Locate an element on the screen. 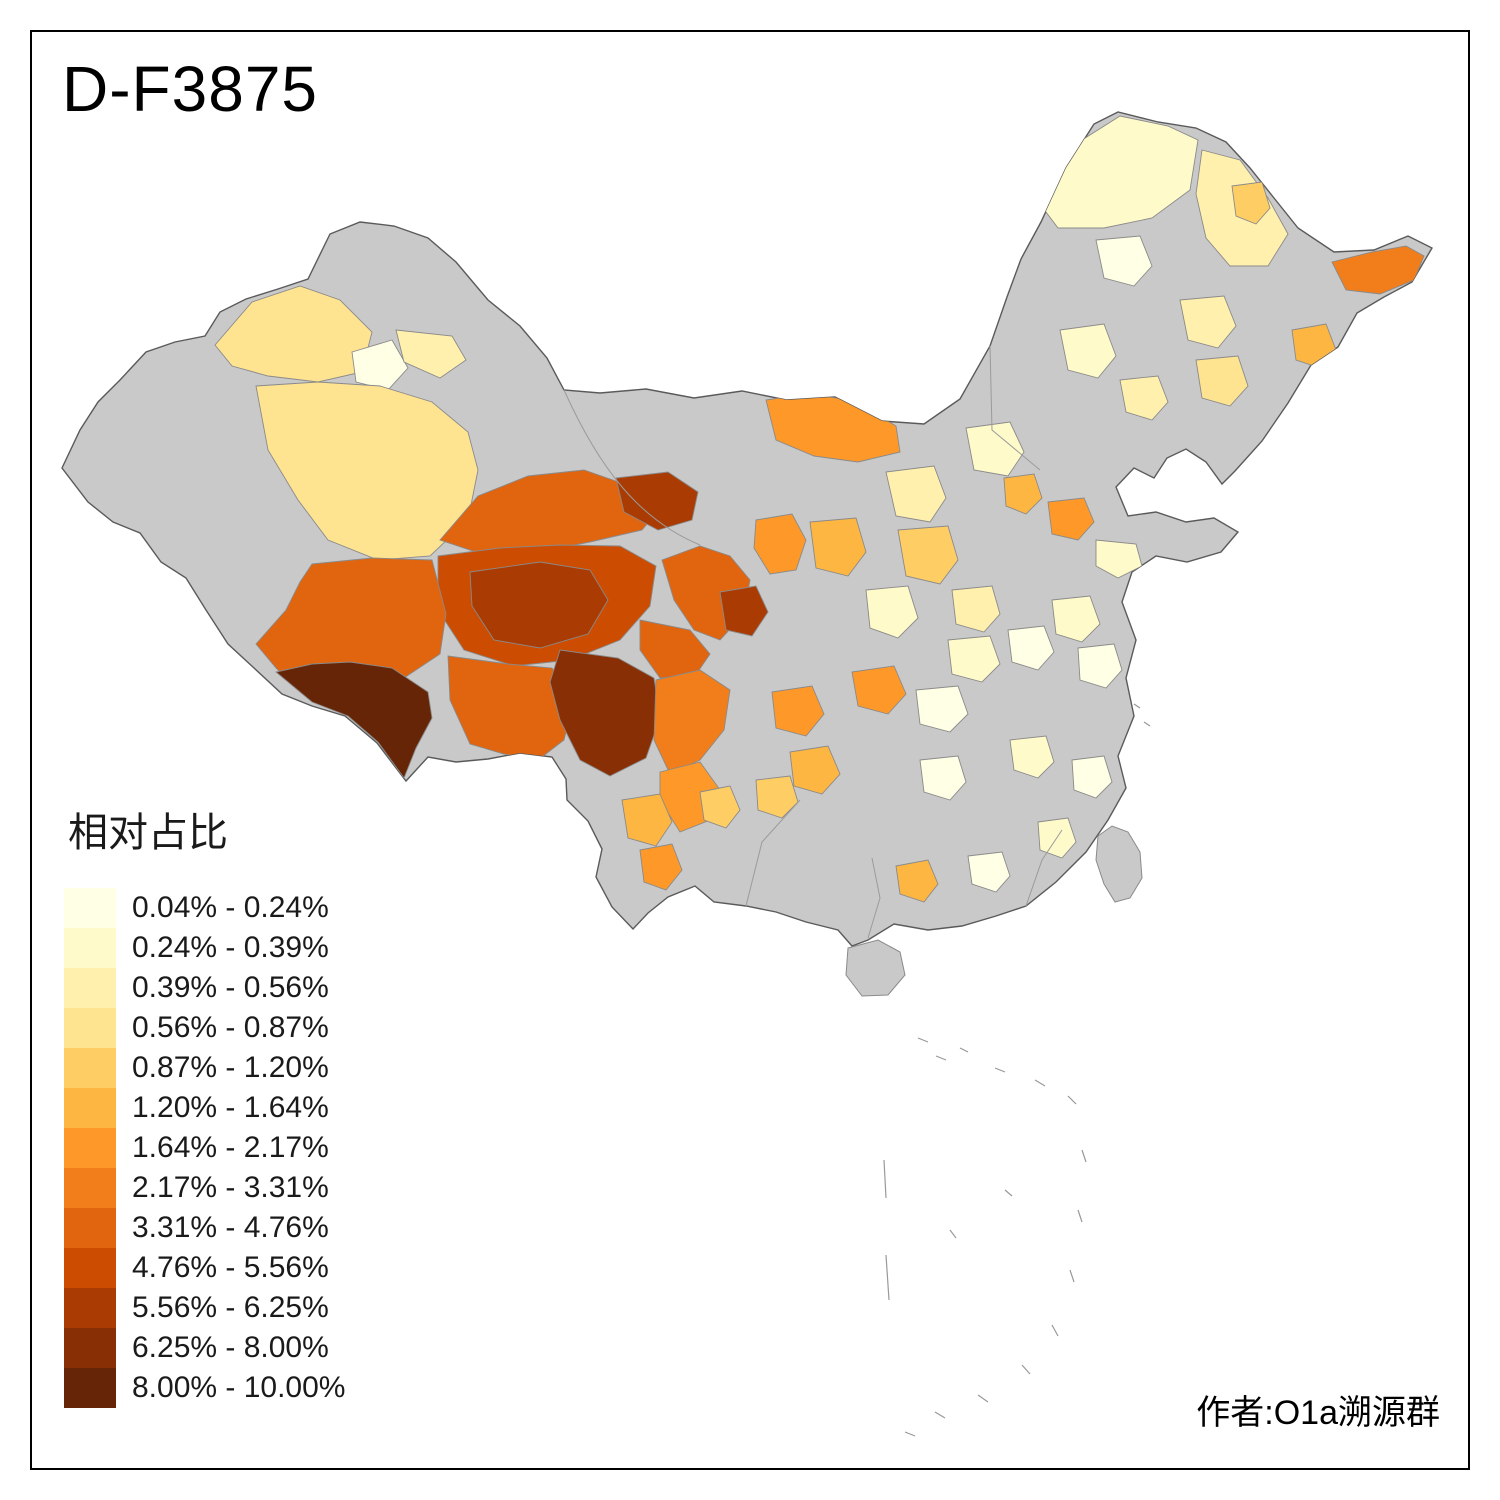 Image resolution: width=1500 pixels, height=1500 pixels. legend-row: 8.00% - 10.00% is located at coordinates (204, 1388).